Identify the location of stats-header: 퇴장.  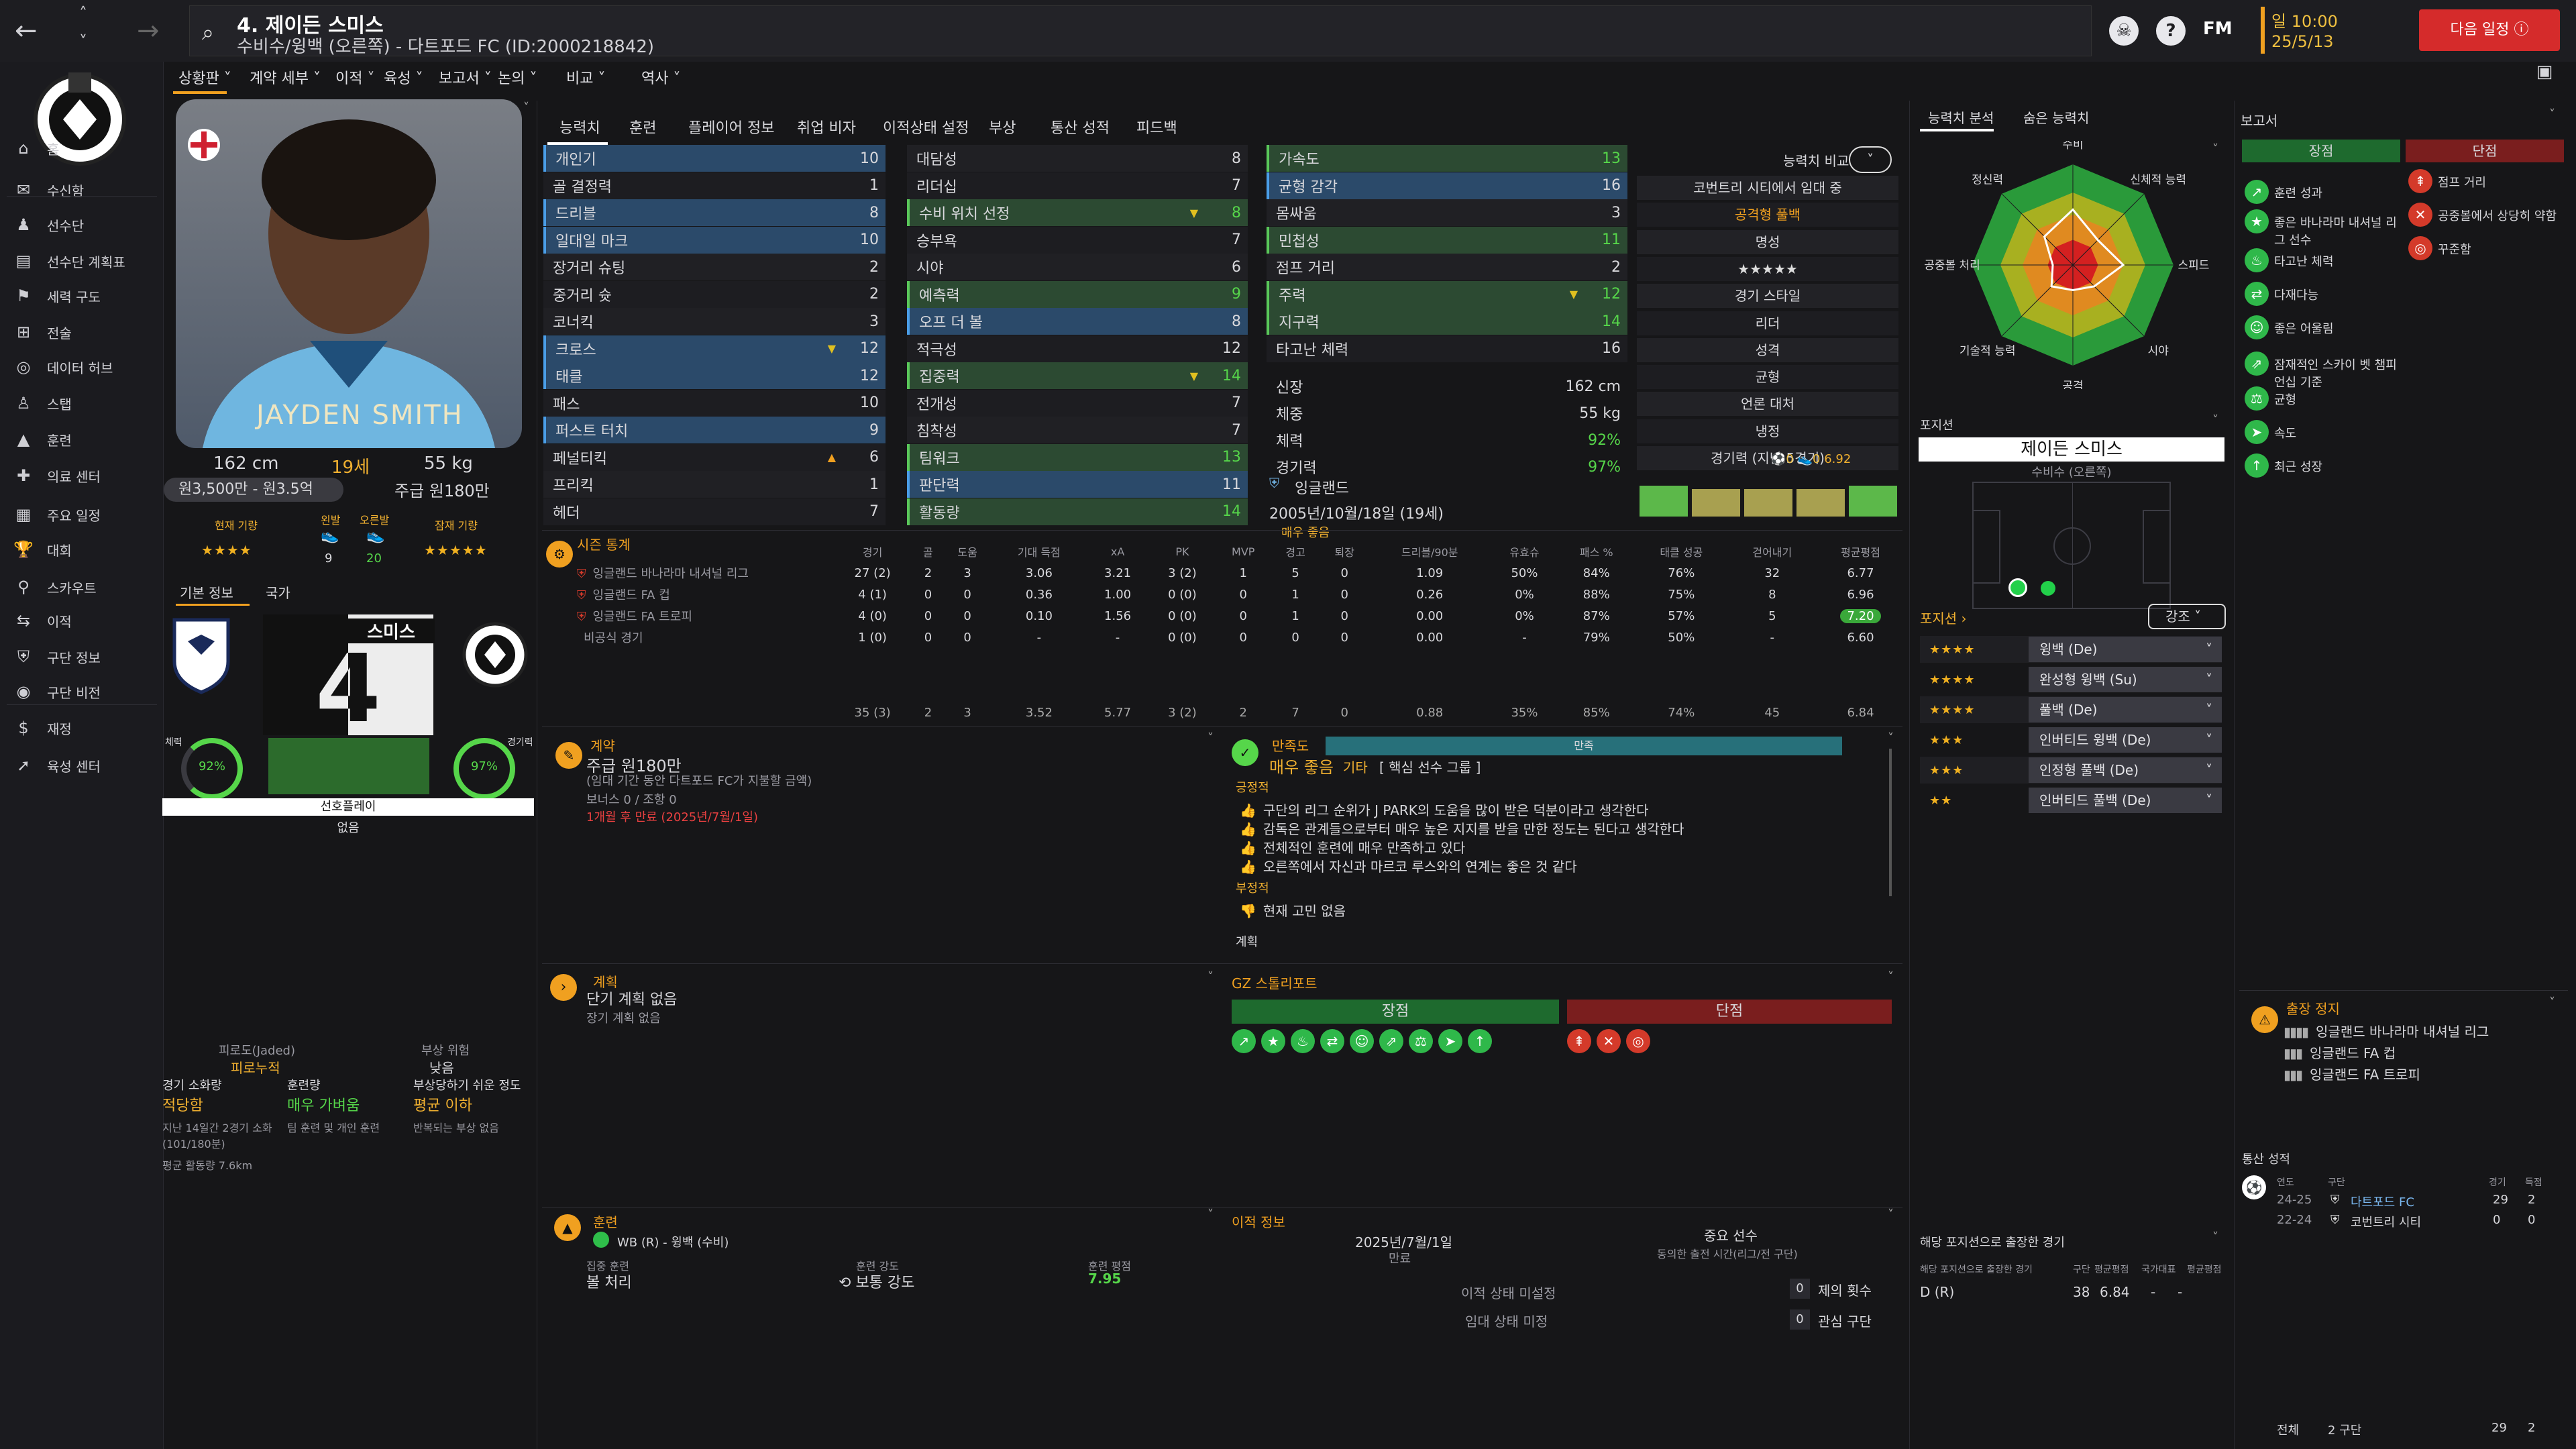
(1344, 552).